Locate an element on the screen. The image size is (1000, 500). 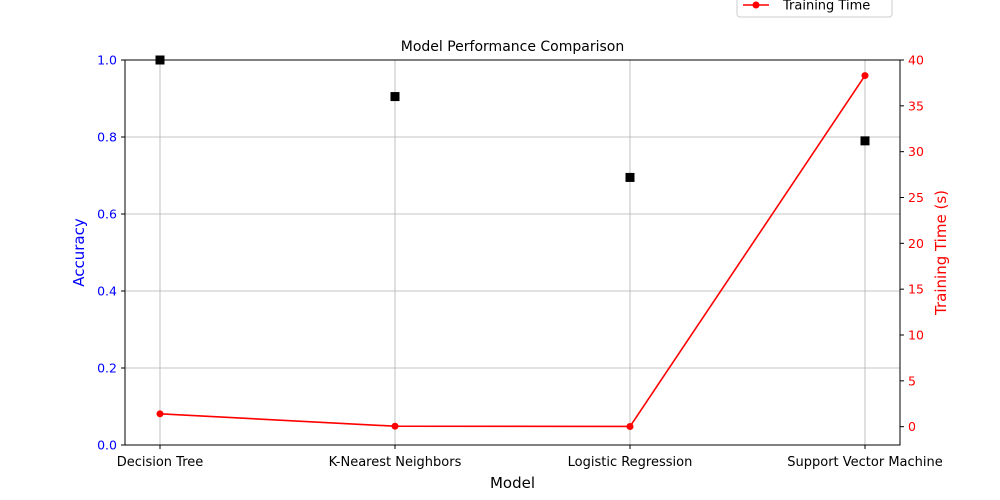
legend-box is located at coordinates (814, 9).